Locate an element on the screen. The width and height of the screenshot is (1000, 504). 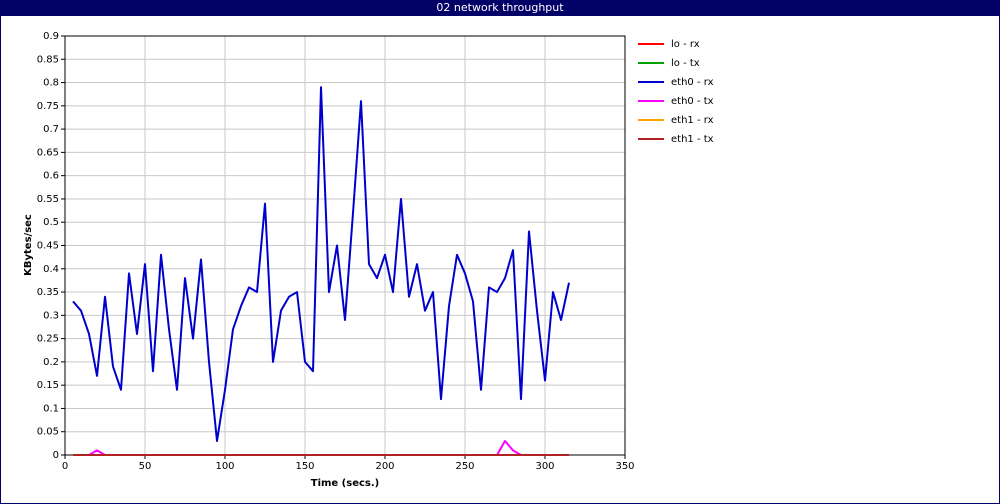
title-bar is located at coordinates (500, 8).